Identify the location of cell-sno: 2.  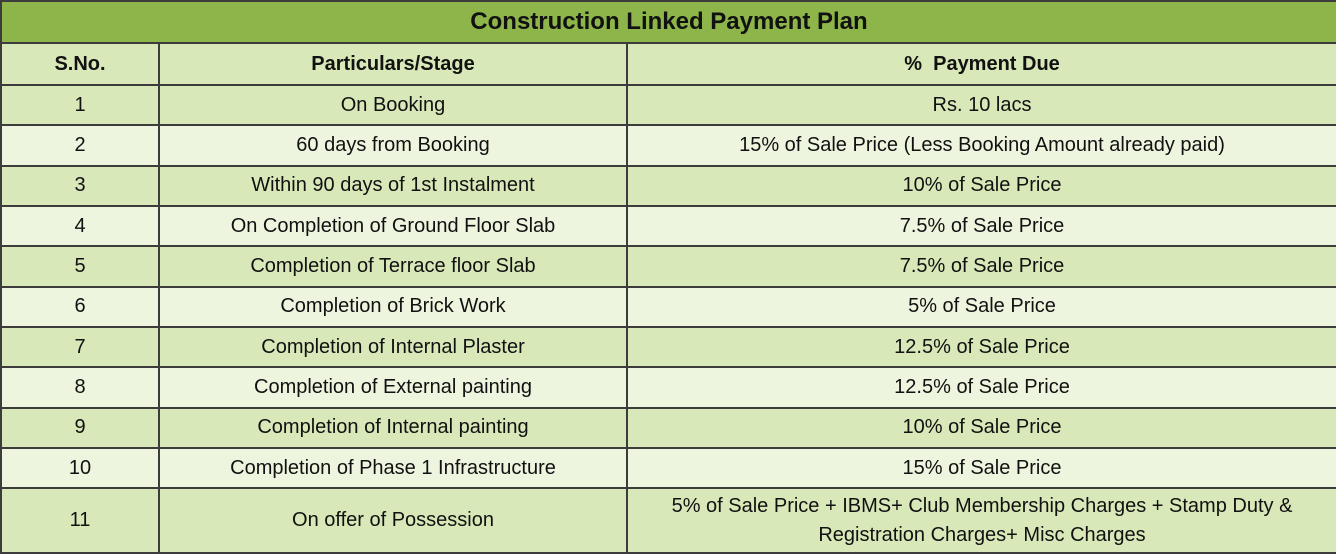
(80, 145).